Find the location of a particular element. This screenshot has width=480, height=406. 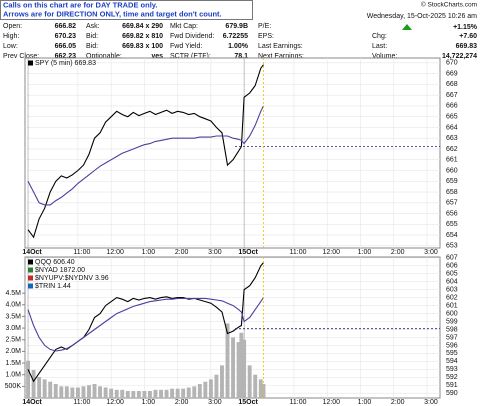

y-tick-label: 662 is located at coordinates (452, 149).